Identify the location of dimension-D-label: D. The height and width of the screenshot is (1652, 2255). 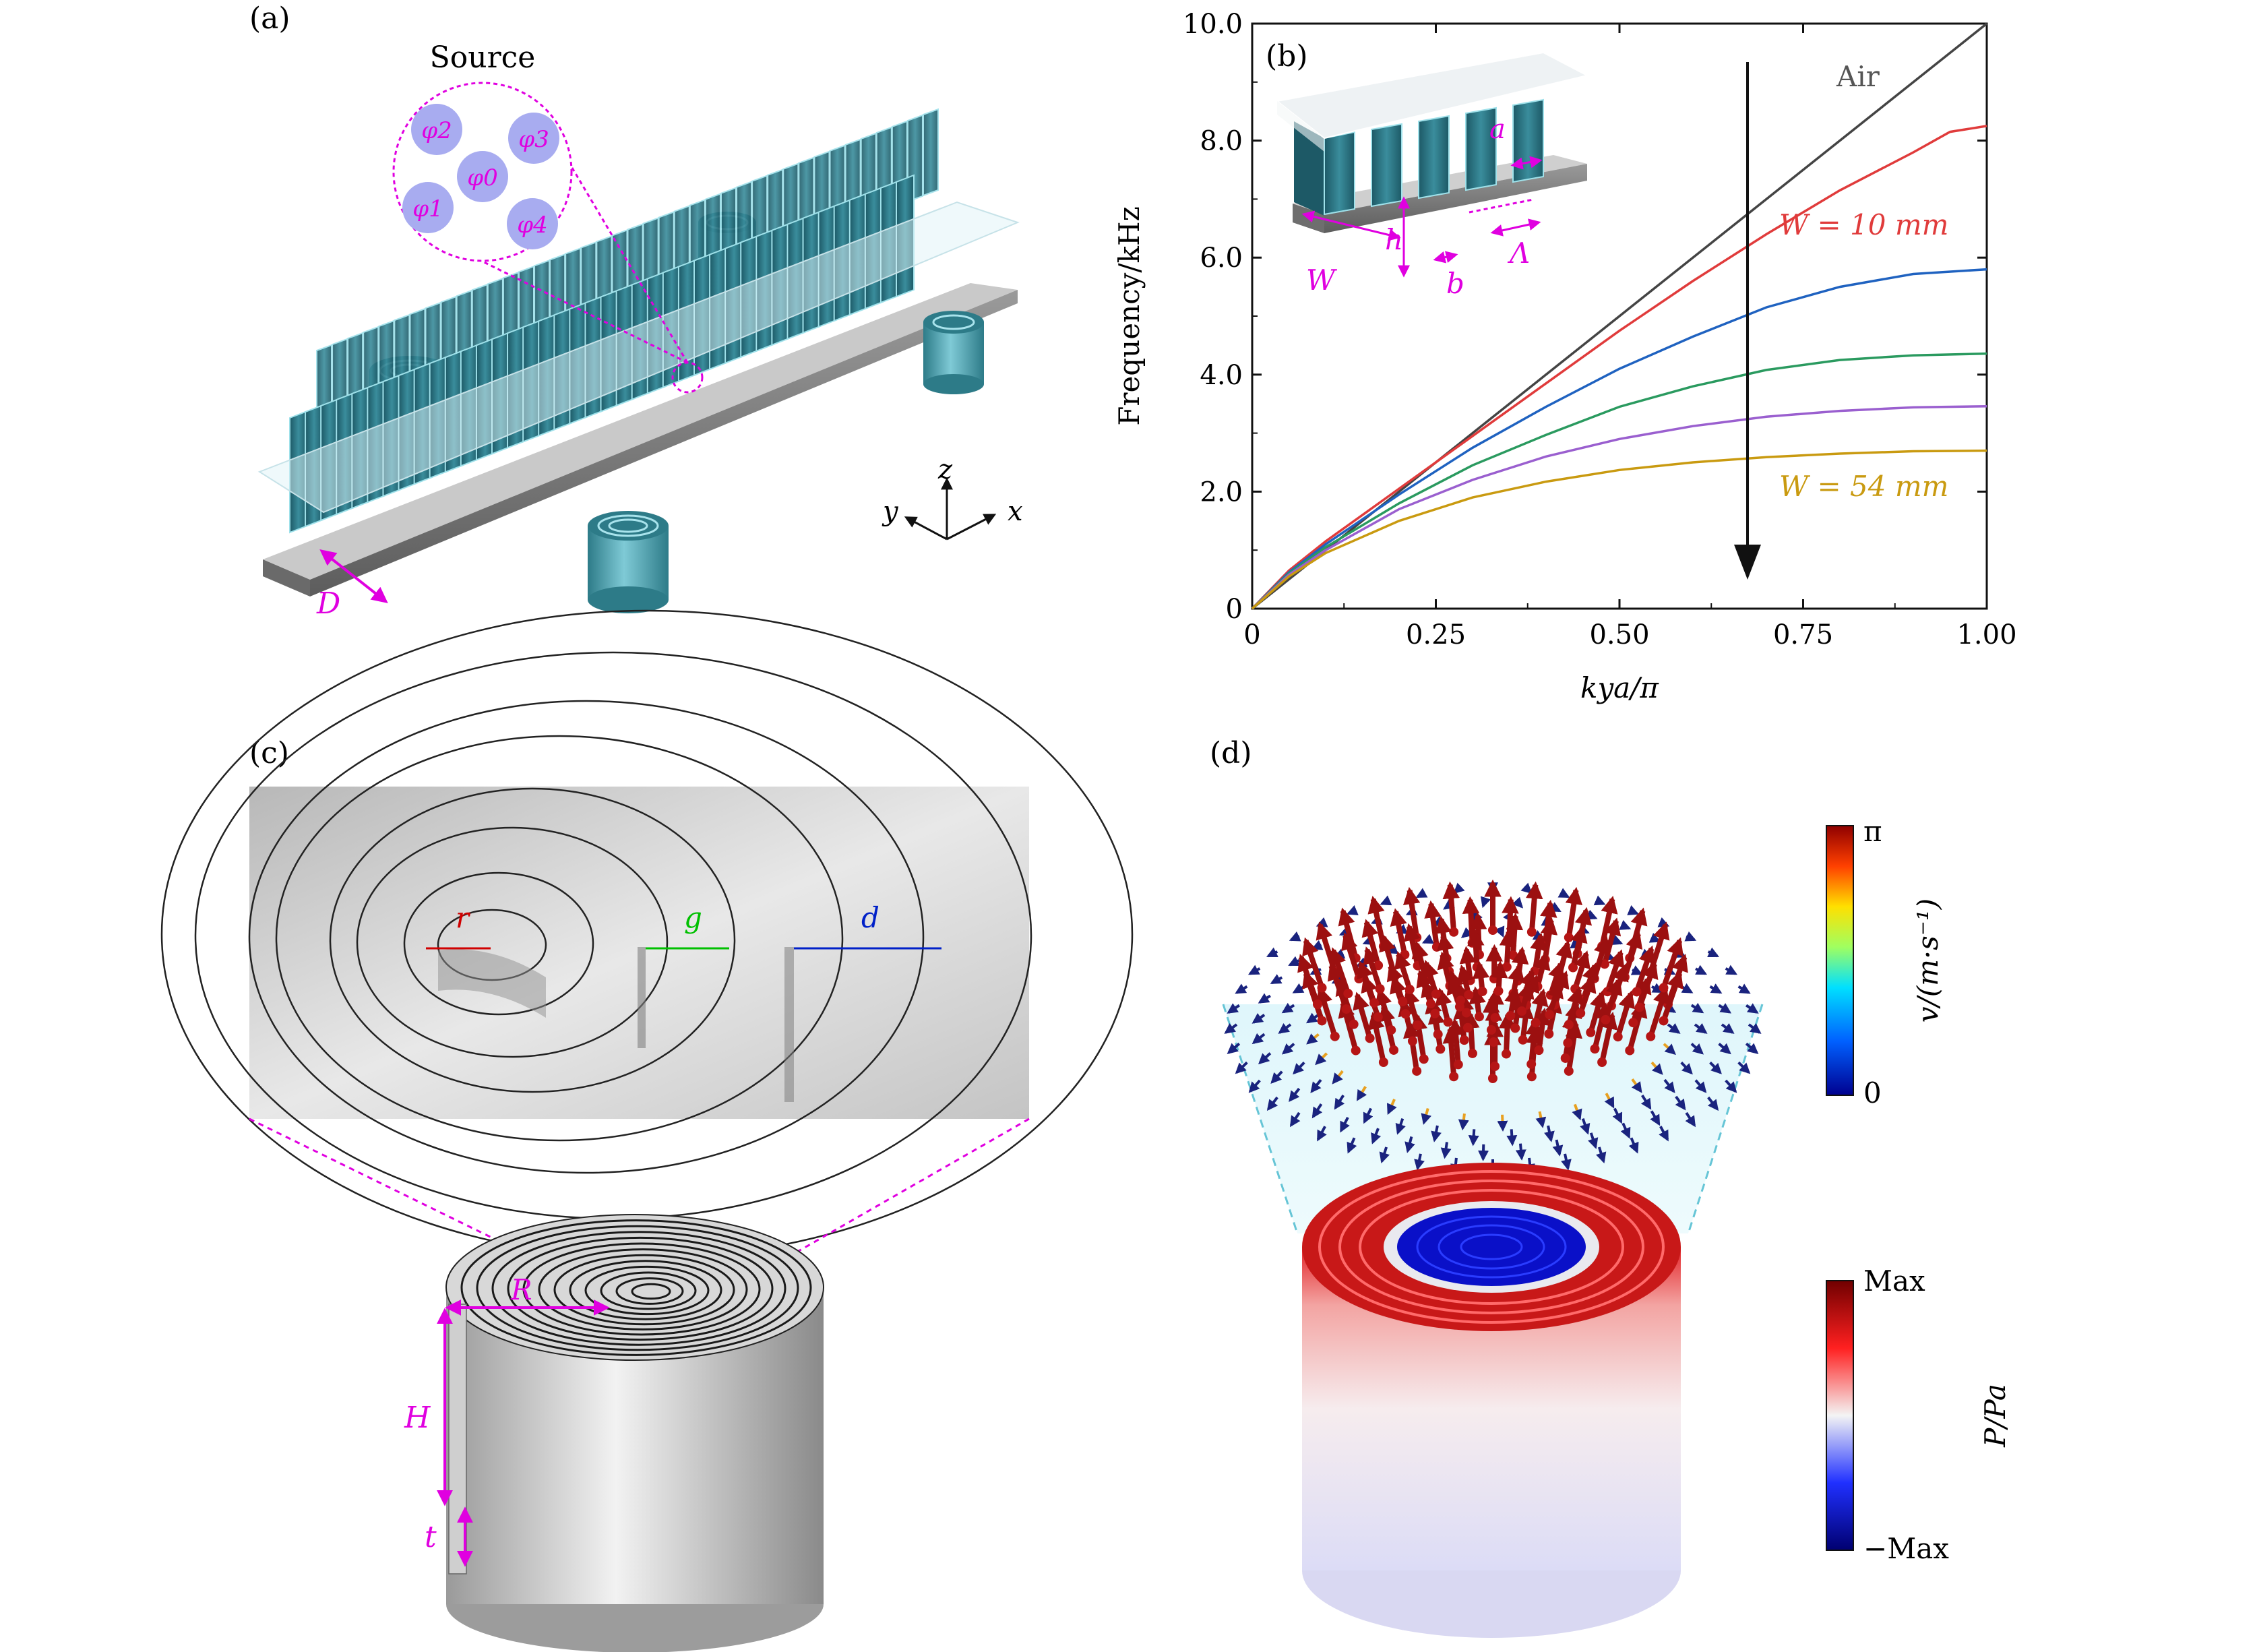
(328, 603).